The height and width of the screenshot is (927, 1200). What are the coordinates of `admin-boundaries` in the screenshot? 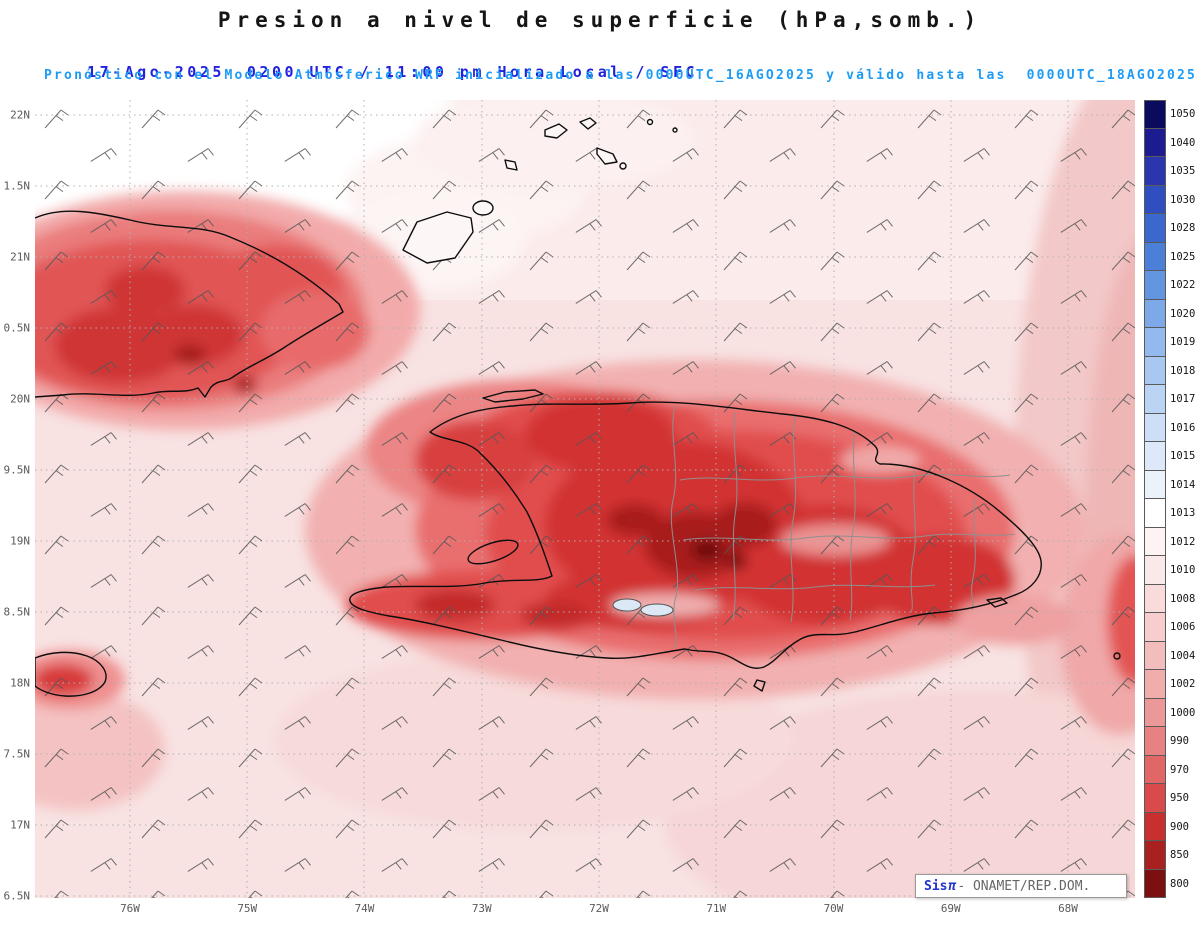 It's located at (843, 527).